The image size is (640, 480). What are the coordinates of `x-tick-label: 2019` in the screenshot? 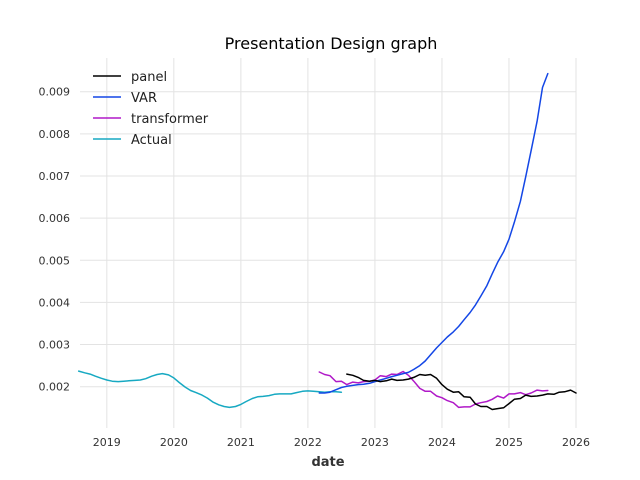 It's located at (107, 442).